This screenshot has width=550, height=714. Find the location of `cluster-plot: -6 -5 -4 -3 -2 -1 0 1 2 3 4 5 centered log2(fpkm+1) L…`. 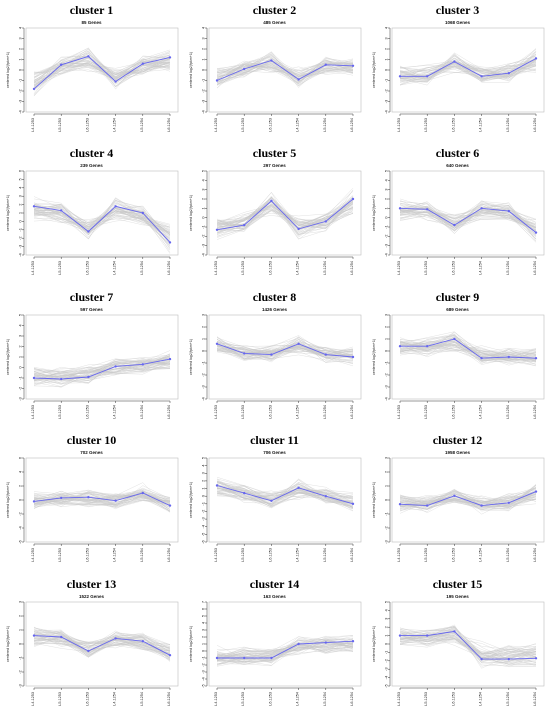

cluster-plot: -6 -5 -4 -3 -2 -1 0 1 2 3 4 5 centered log2(fpkm+1) L… is located at coordinates (275, 509).